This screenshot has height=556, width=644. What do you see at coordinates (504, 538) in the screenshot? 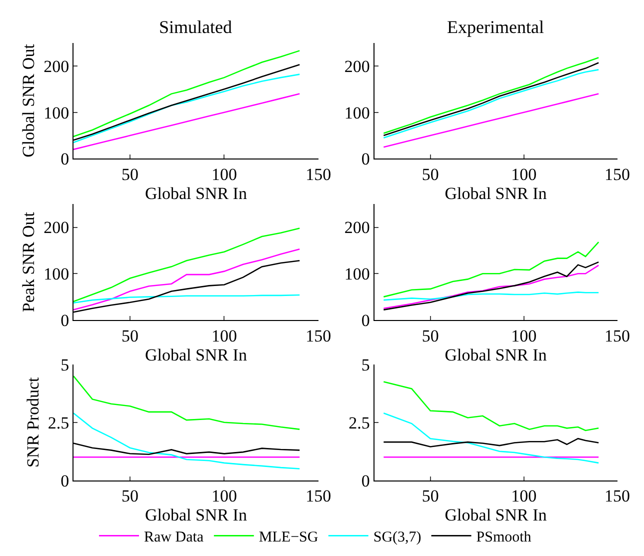
I see `legend-label: PSmooth` at bounding box center [504, 538].